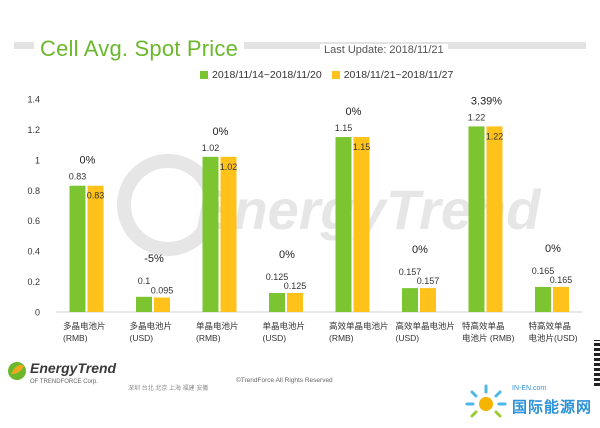 The width and height of the screenshot is (600, 428). I want to click on badge-domain: IN-EN.com, so click(529, 388).